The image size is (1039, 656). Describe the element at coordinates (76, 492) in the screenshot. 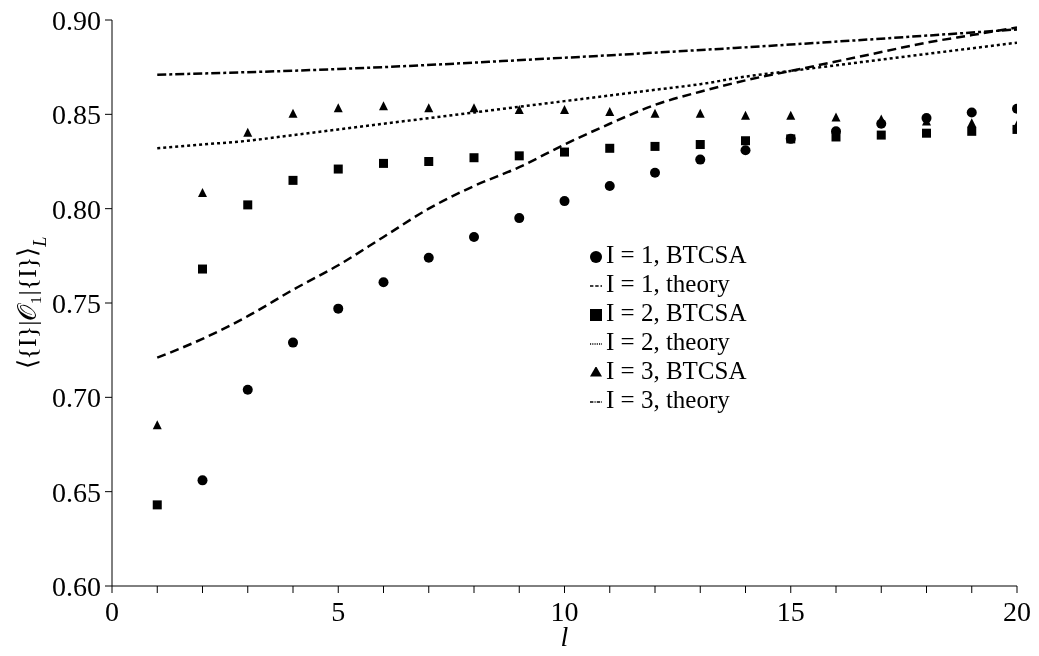

I see `y-tick-label: 0.65` at that location.